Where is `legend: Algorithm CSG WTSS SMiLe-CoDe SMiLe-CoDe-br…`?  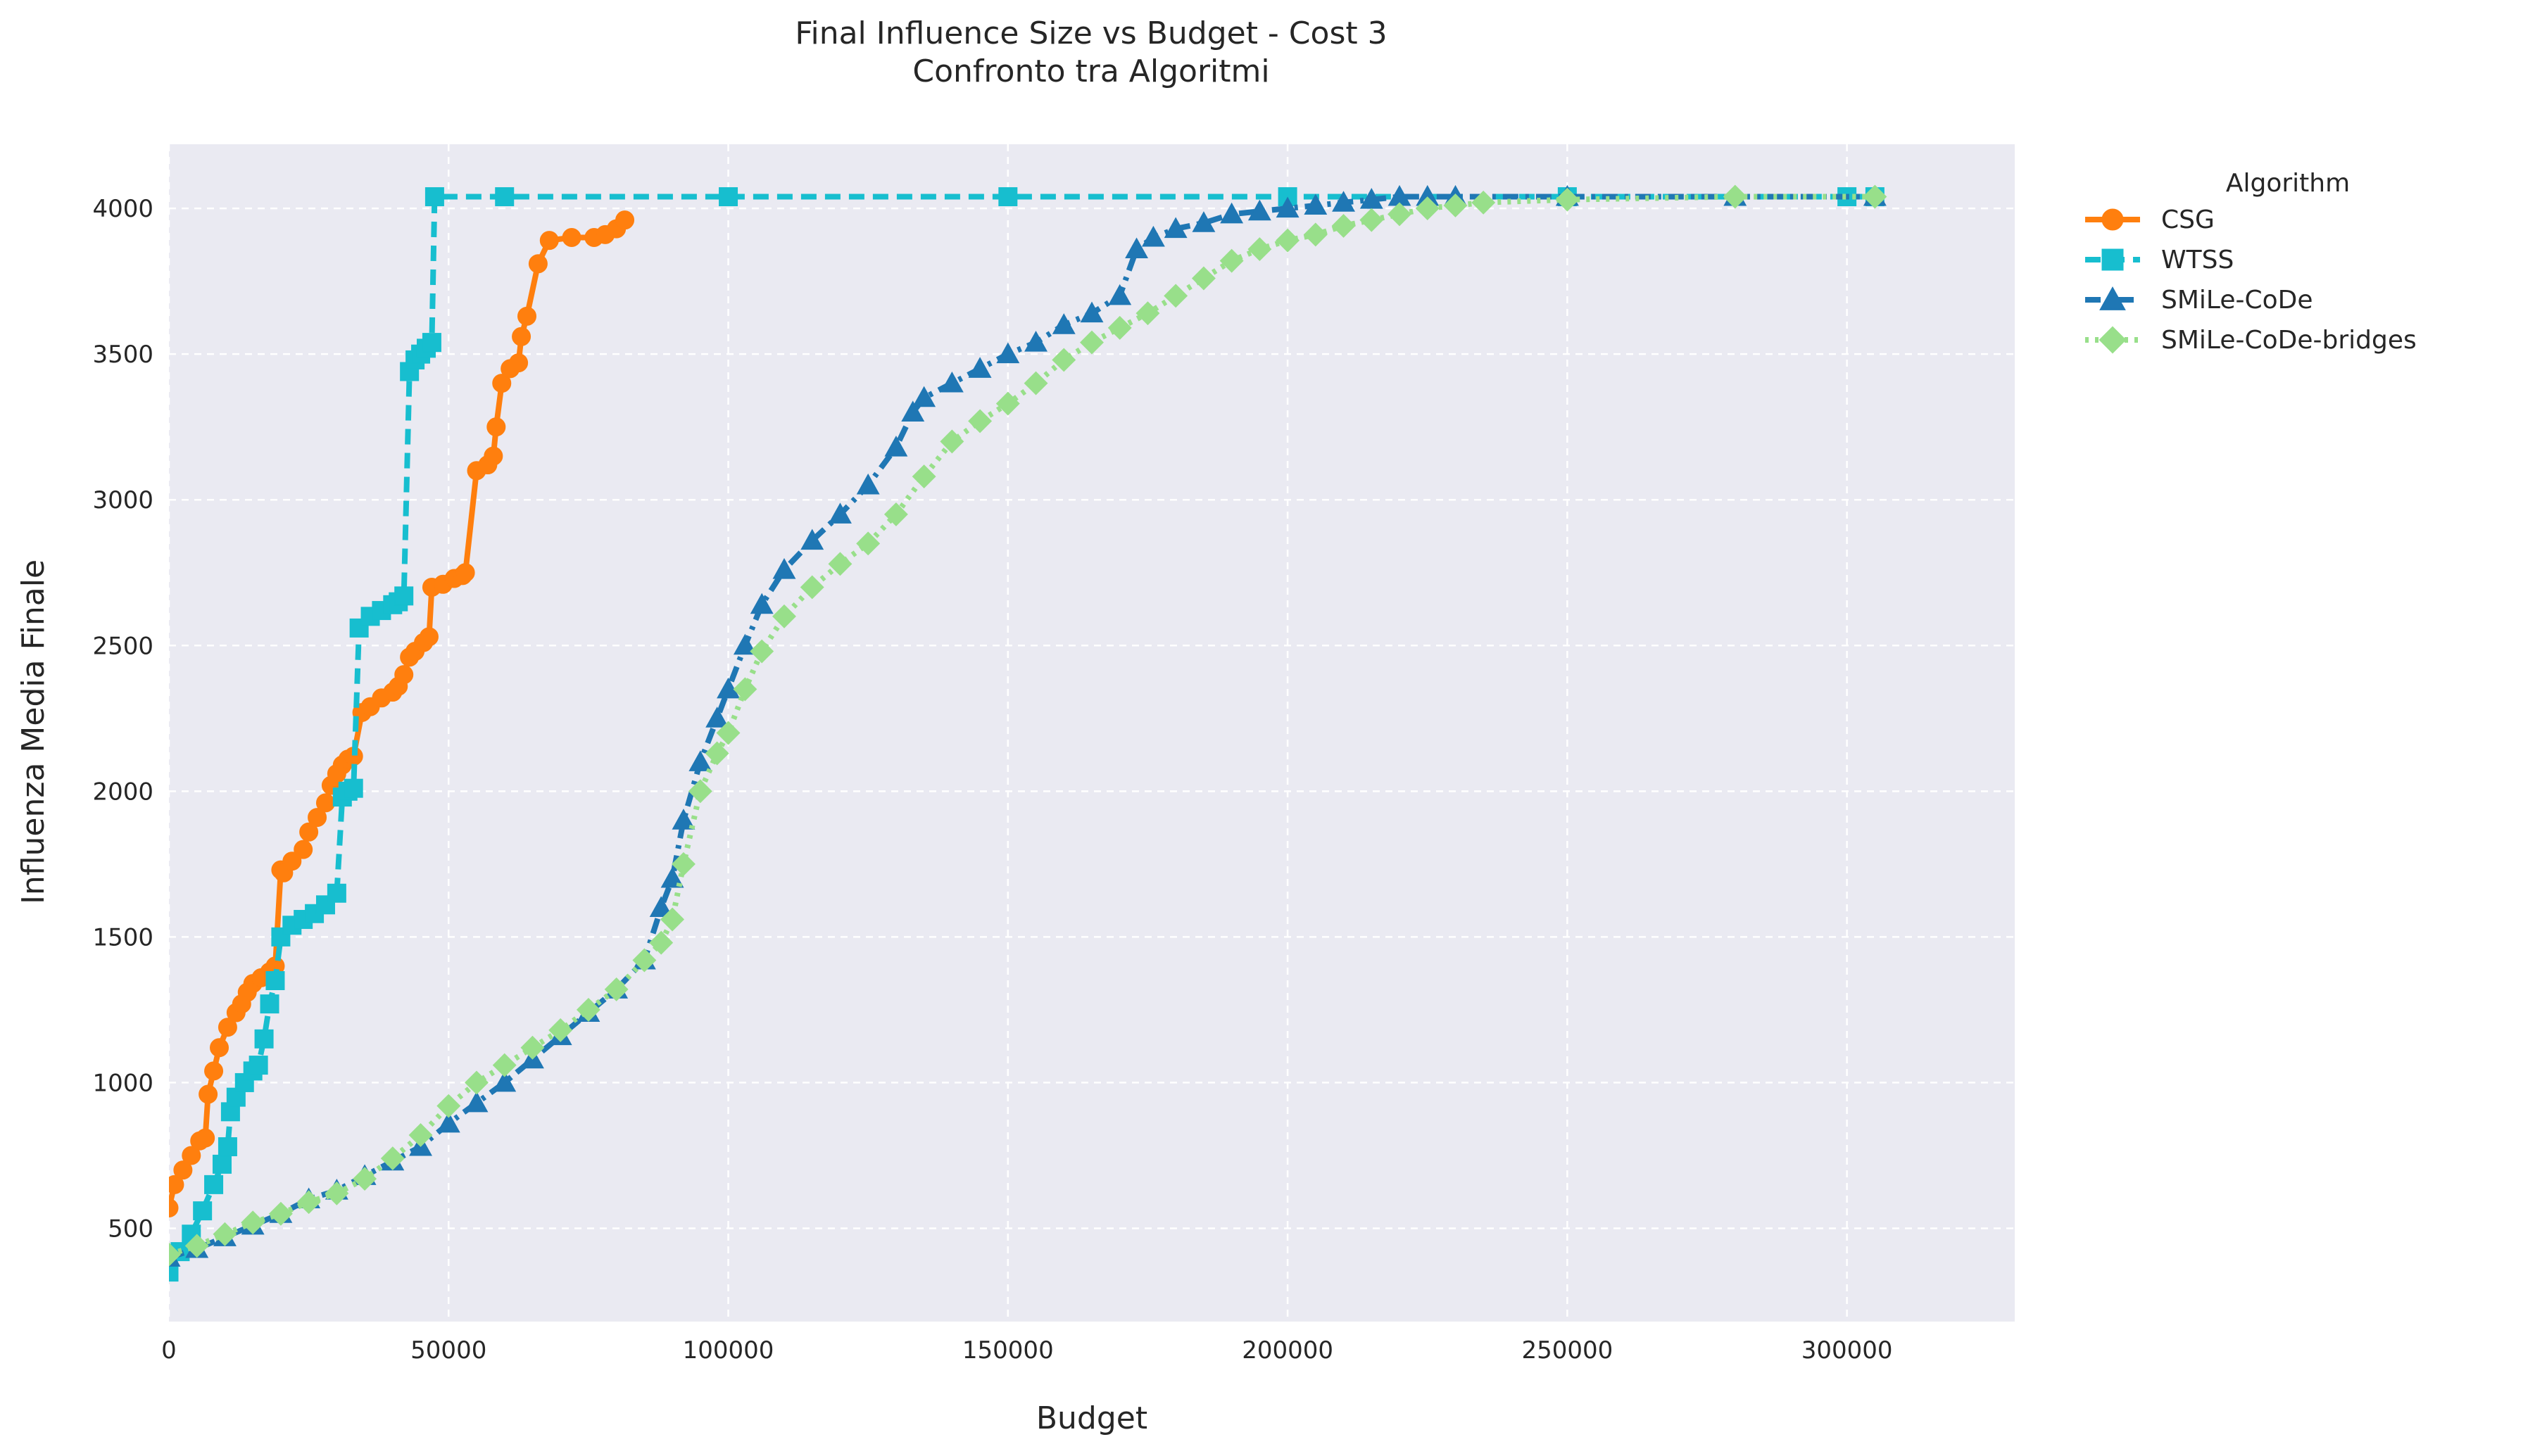 legend: Algorithm CSG WTSS SMiLe-CoDe SMiLe-CoDe-br… is located at coordinates (2251, 262).